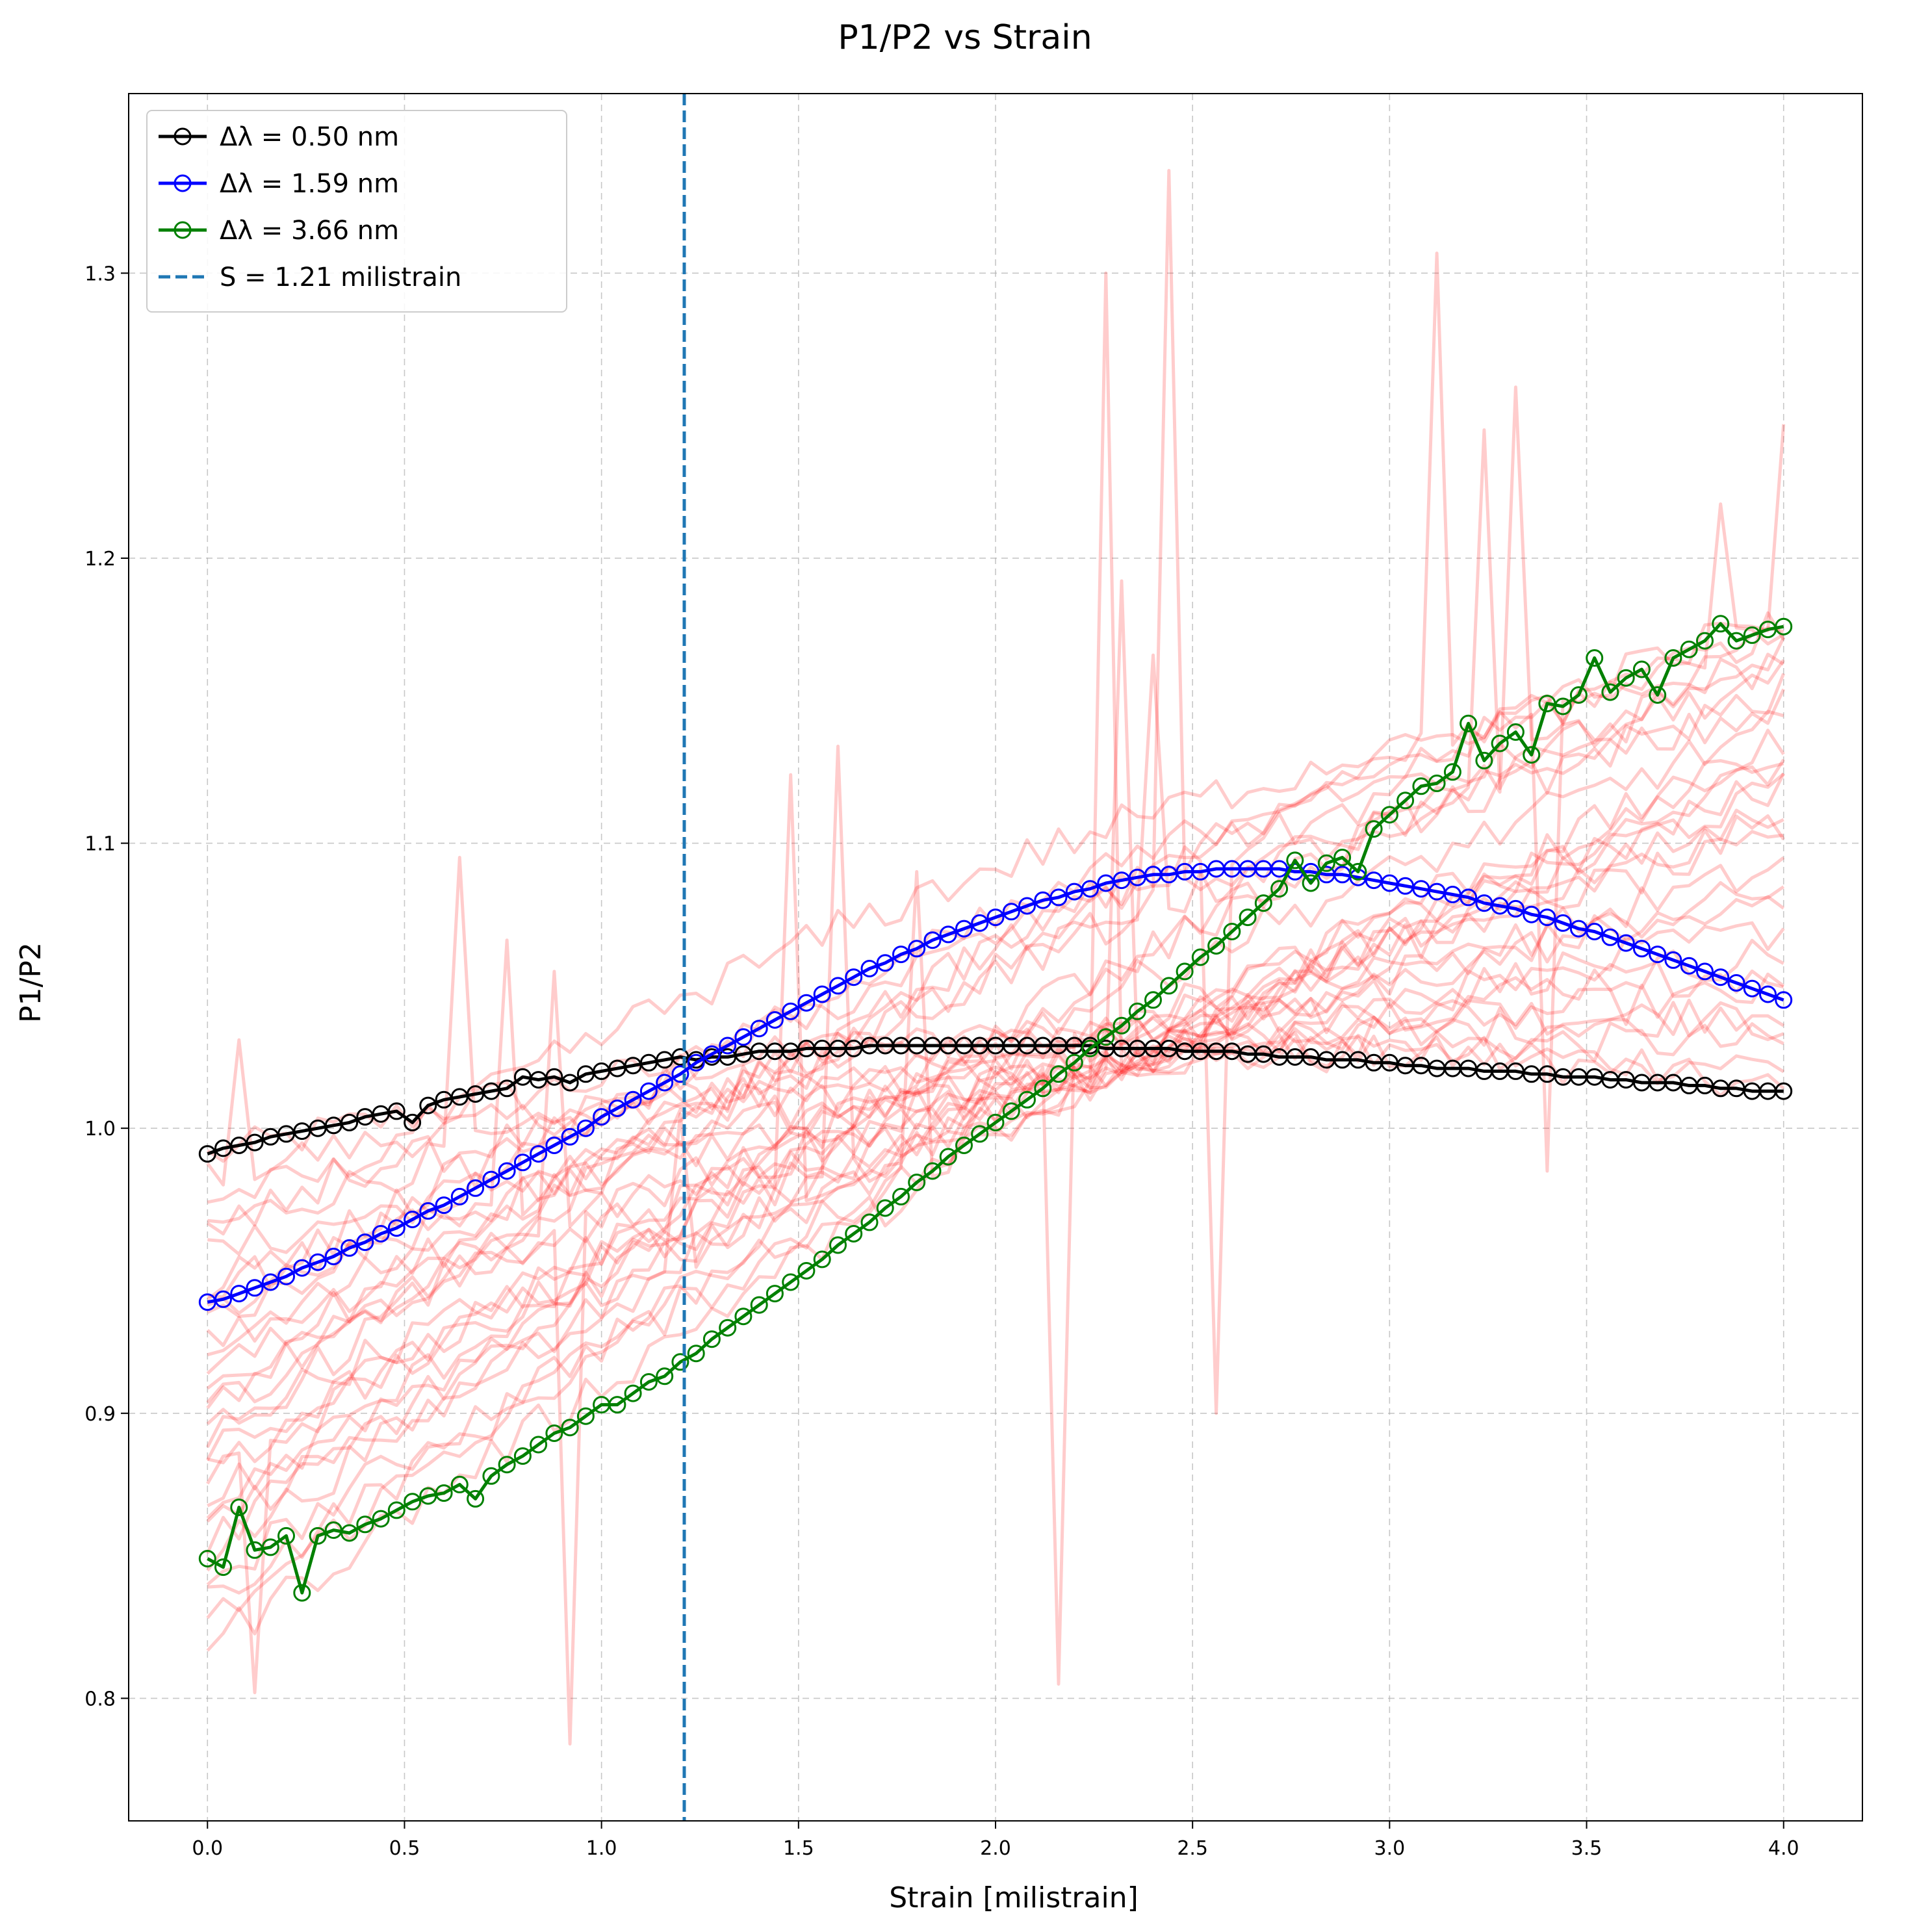 This screenshot has width=1930, height=1932. What do you see at coordinates (995, 1841) in the screenshot?
I see `x-axis-ticks: 0.0 0.5 1.0 1.5 2.0 2.5 3.0 3.5 4.0` at bounding box center [995, 1841].